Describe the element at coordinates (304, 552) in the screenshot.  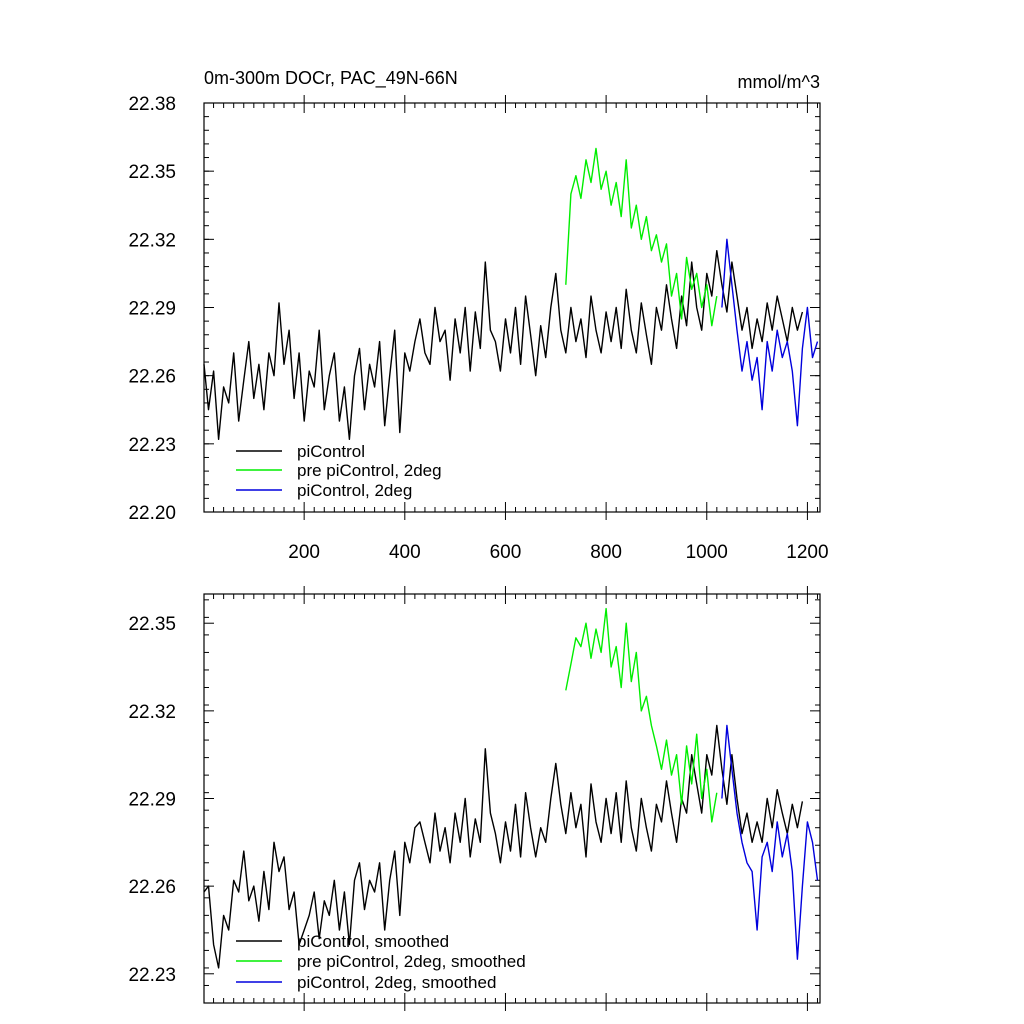
I see `x-tick-label: 200` at that location.